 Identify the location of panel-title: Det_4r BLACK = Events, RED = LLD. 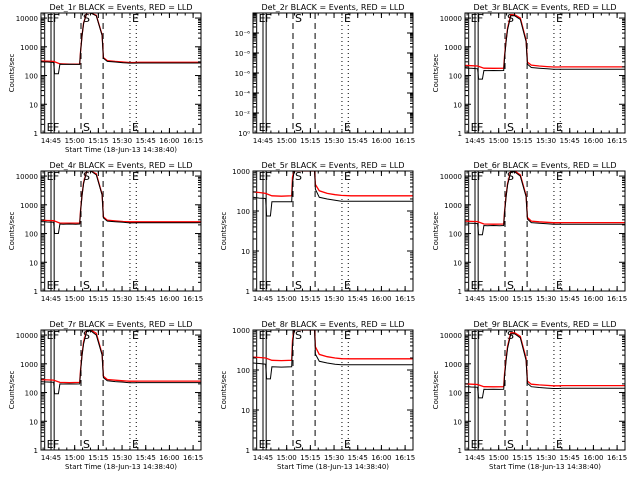
(120, 165).